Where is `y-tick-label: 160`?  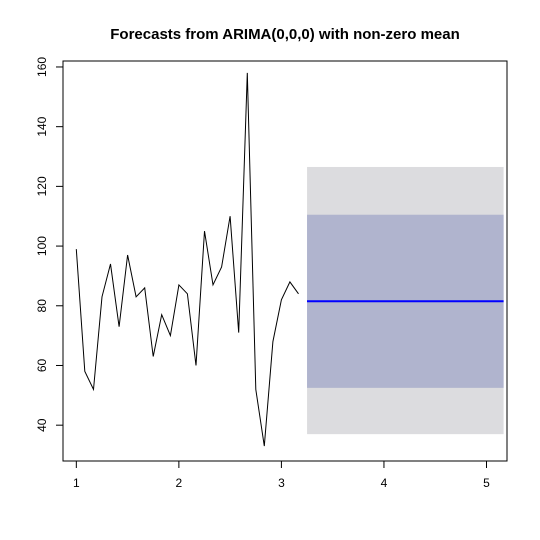 y-tick-label: 160 is located at coordinates (42, 67).